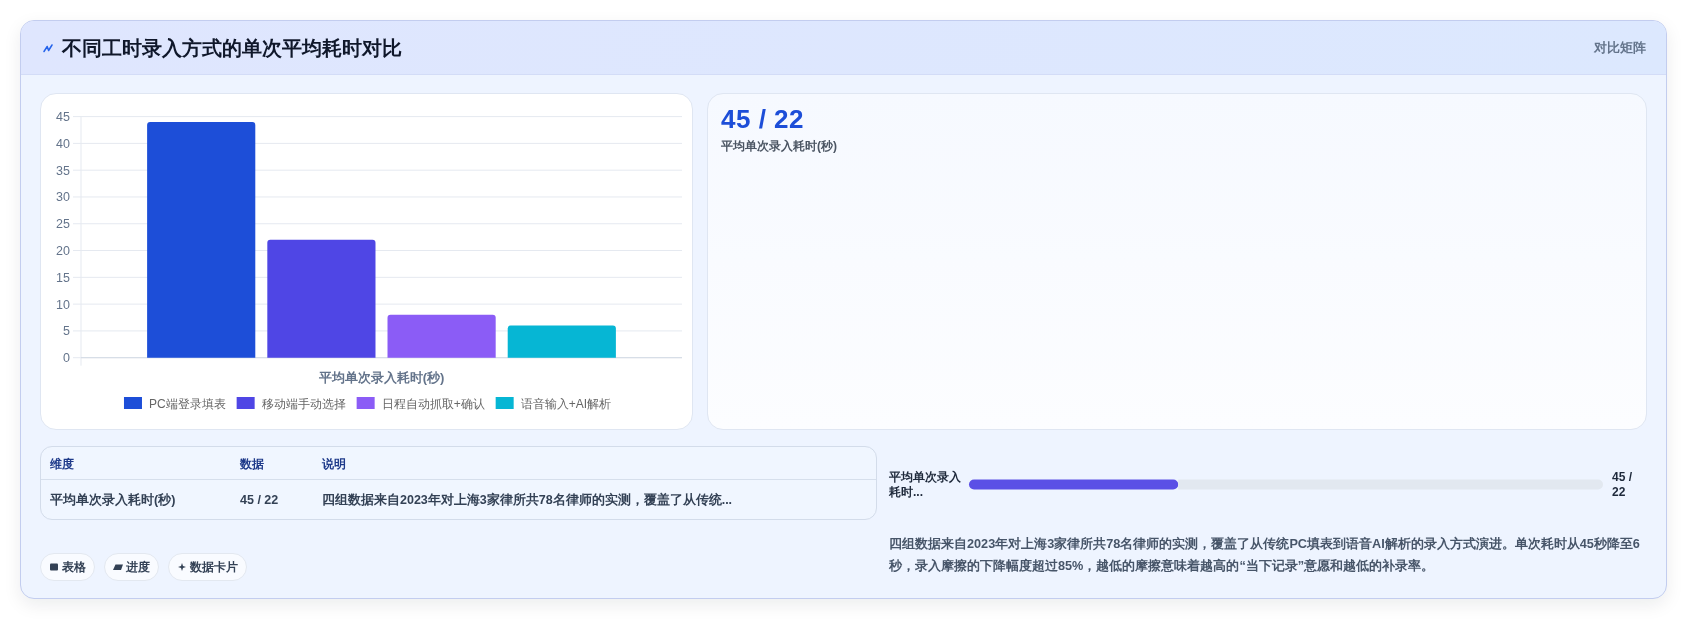 This screenshot has width=1687, height=620. What do you see at coordinates (63, 251) in the screenshot?
I see `y-tick-label: 20` at bounding box center [63, 251].